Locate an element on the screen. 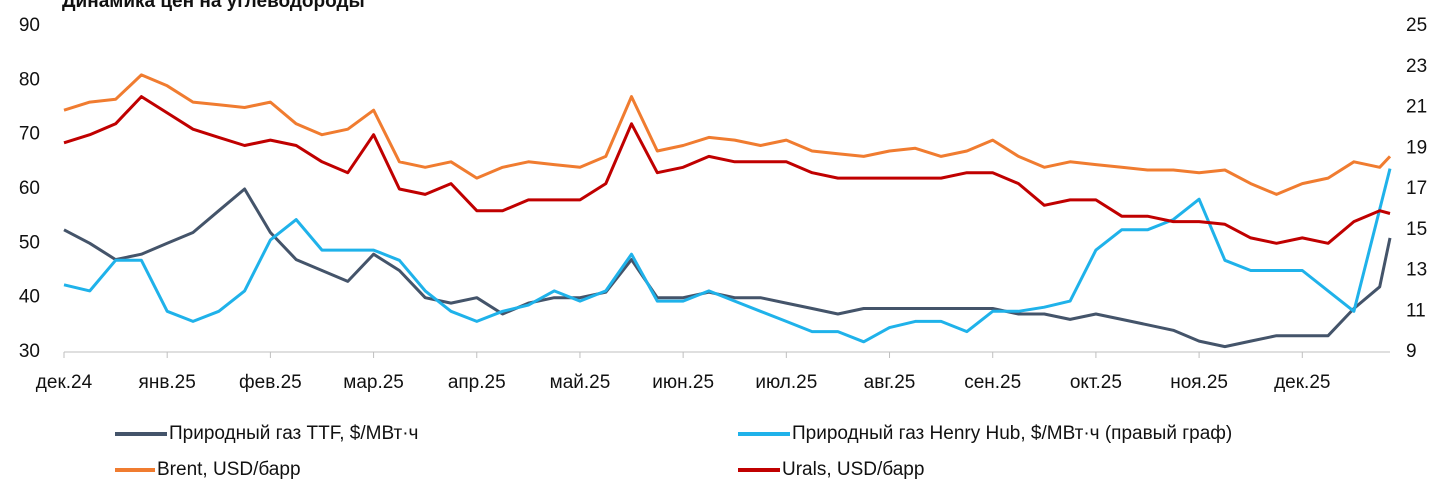 The width and height of the screenshot is (1443, 483). y2-tick-label: 11 is located at coordinates (1416, 310).